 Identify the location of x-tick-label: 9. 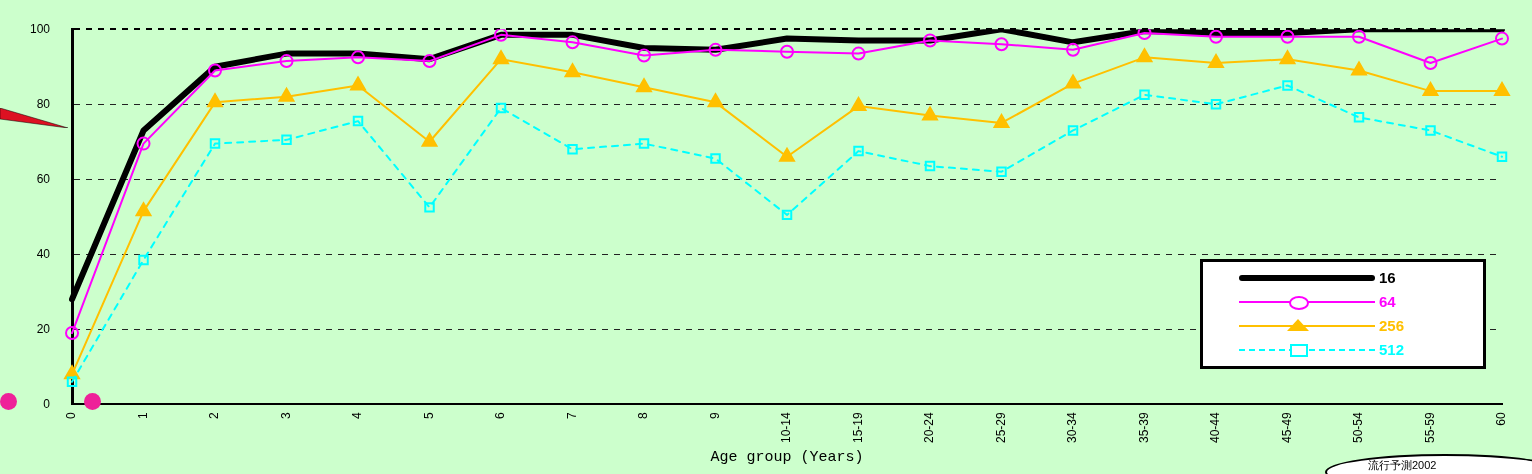
(714, 415).